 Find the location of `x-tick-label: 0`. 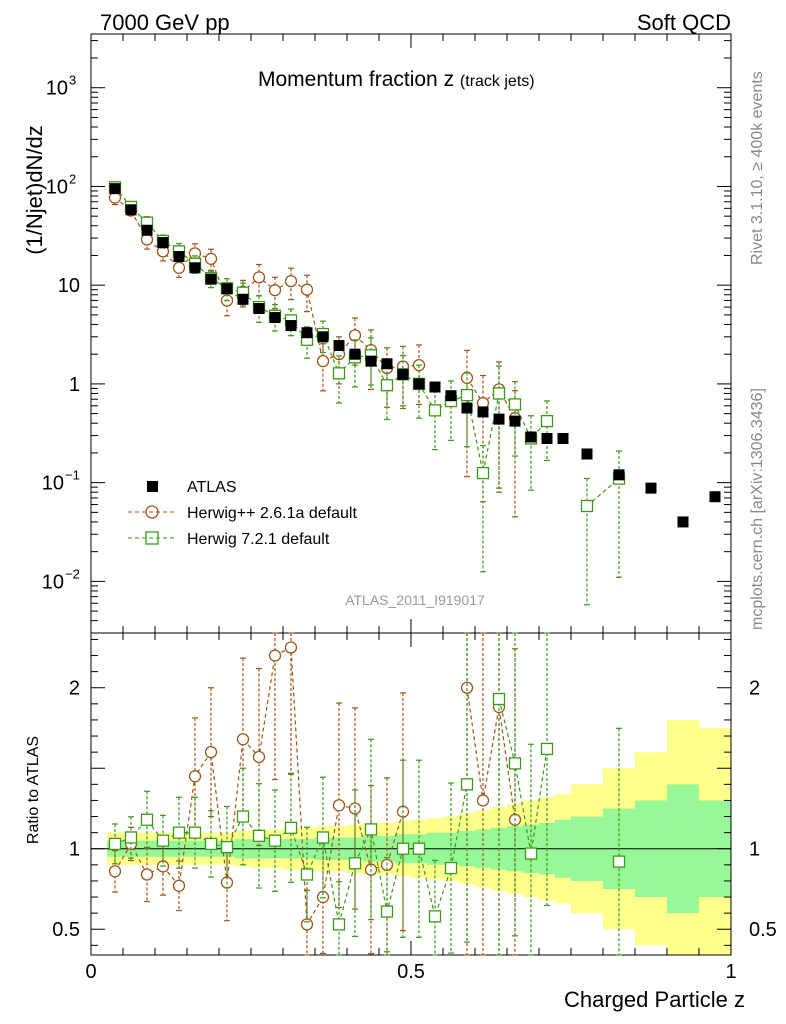

x-tick-label: 0 is located at coordinates (90, 972).